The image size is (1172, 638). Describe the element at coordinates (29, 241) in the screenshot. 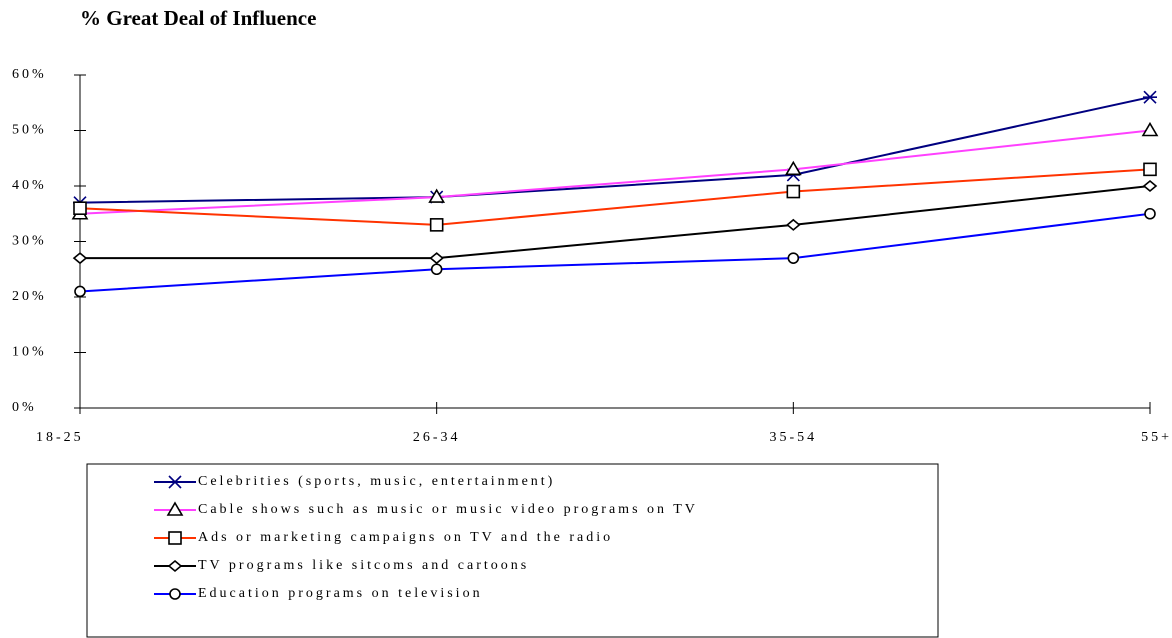

I see `y-tick-label: 30%` at that location.